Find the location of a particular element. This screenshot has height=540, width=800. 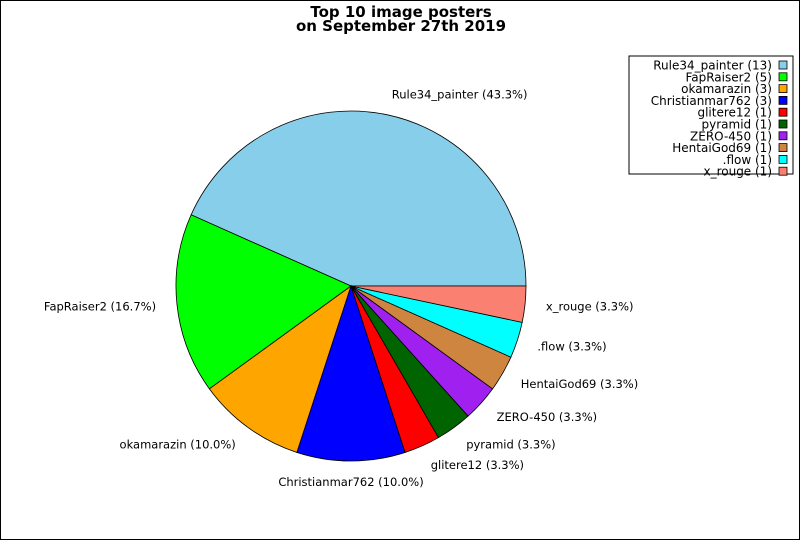

slice-label: glitere12 (3.3%) is located at coordinates (477, 465).